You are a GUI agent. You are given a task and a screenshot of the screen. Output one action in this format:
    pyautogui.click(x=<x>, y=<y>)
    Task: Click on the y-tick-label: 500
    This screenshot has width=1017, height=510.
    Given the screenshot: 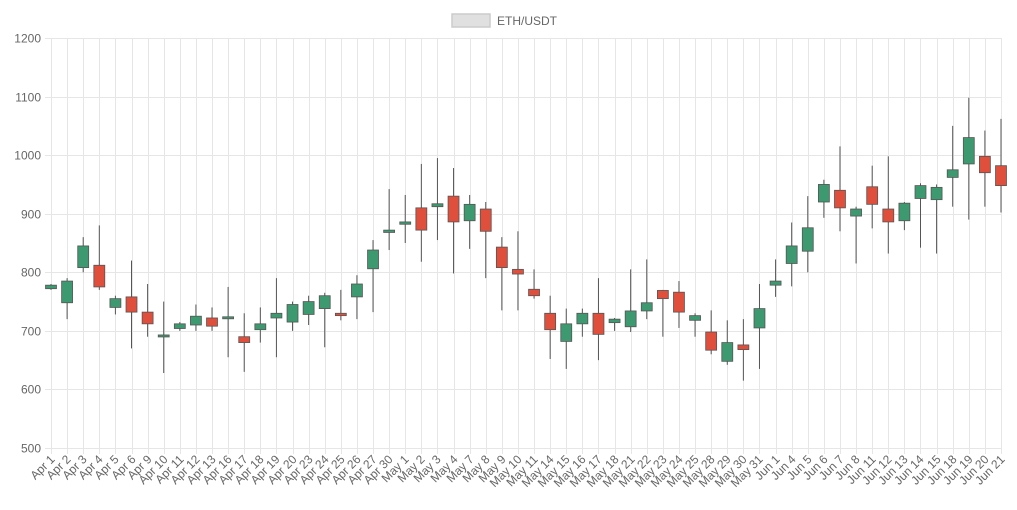 What is the action you would take?
    pyautogui.click(x=31, y=449)
    